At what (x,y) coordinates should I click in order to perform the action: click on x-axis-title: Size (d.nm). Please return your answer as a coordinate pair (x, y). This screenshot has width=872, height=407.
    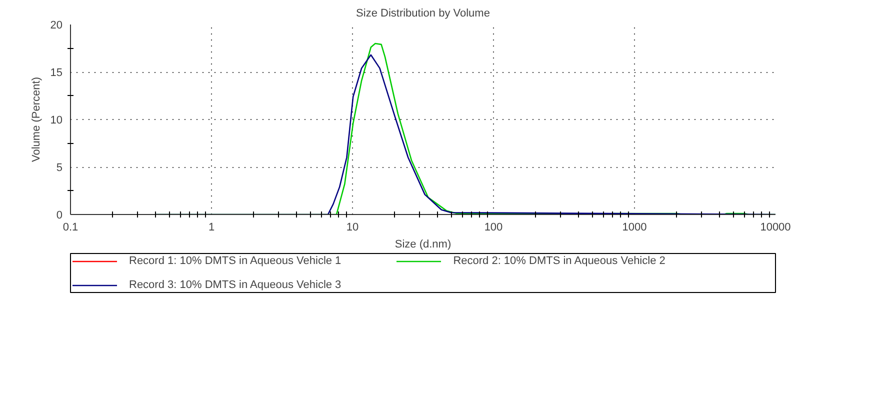
    Looking at the image, I should click on (423, 244).